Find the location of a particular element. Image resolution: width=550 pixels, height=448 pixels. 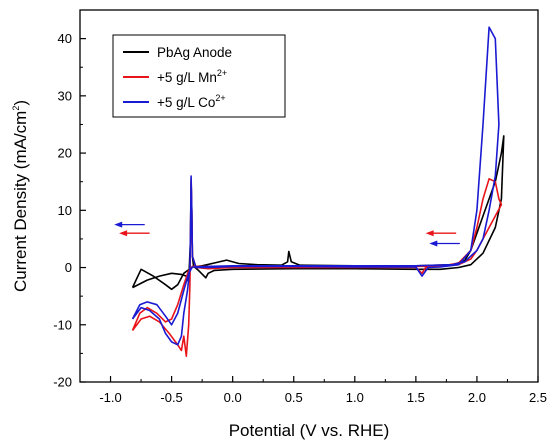

y-tick-label: -10 is located at coordinates (62, 324).